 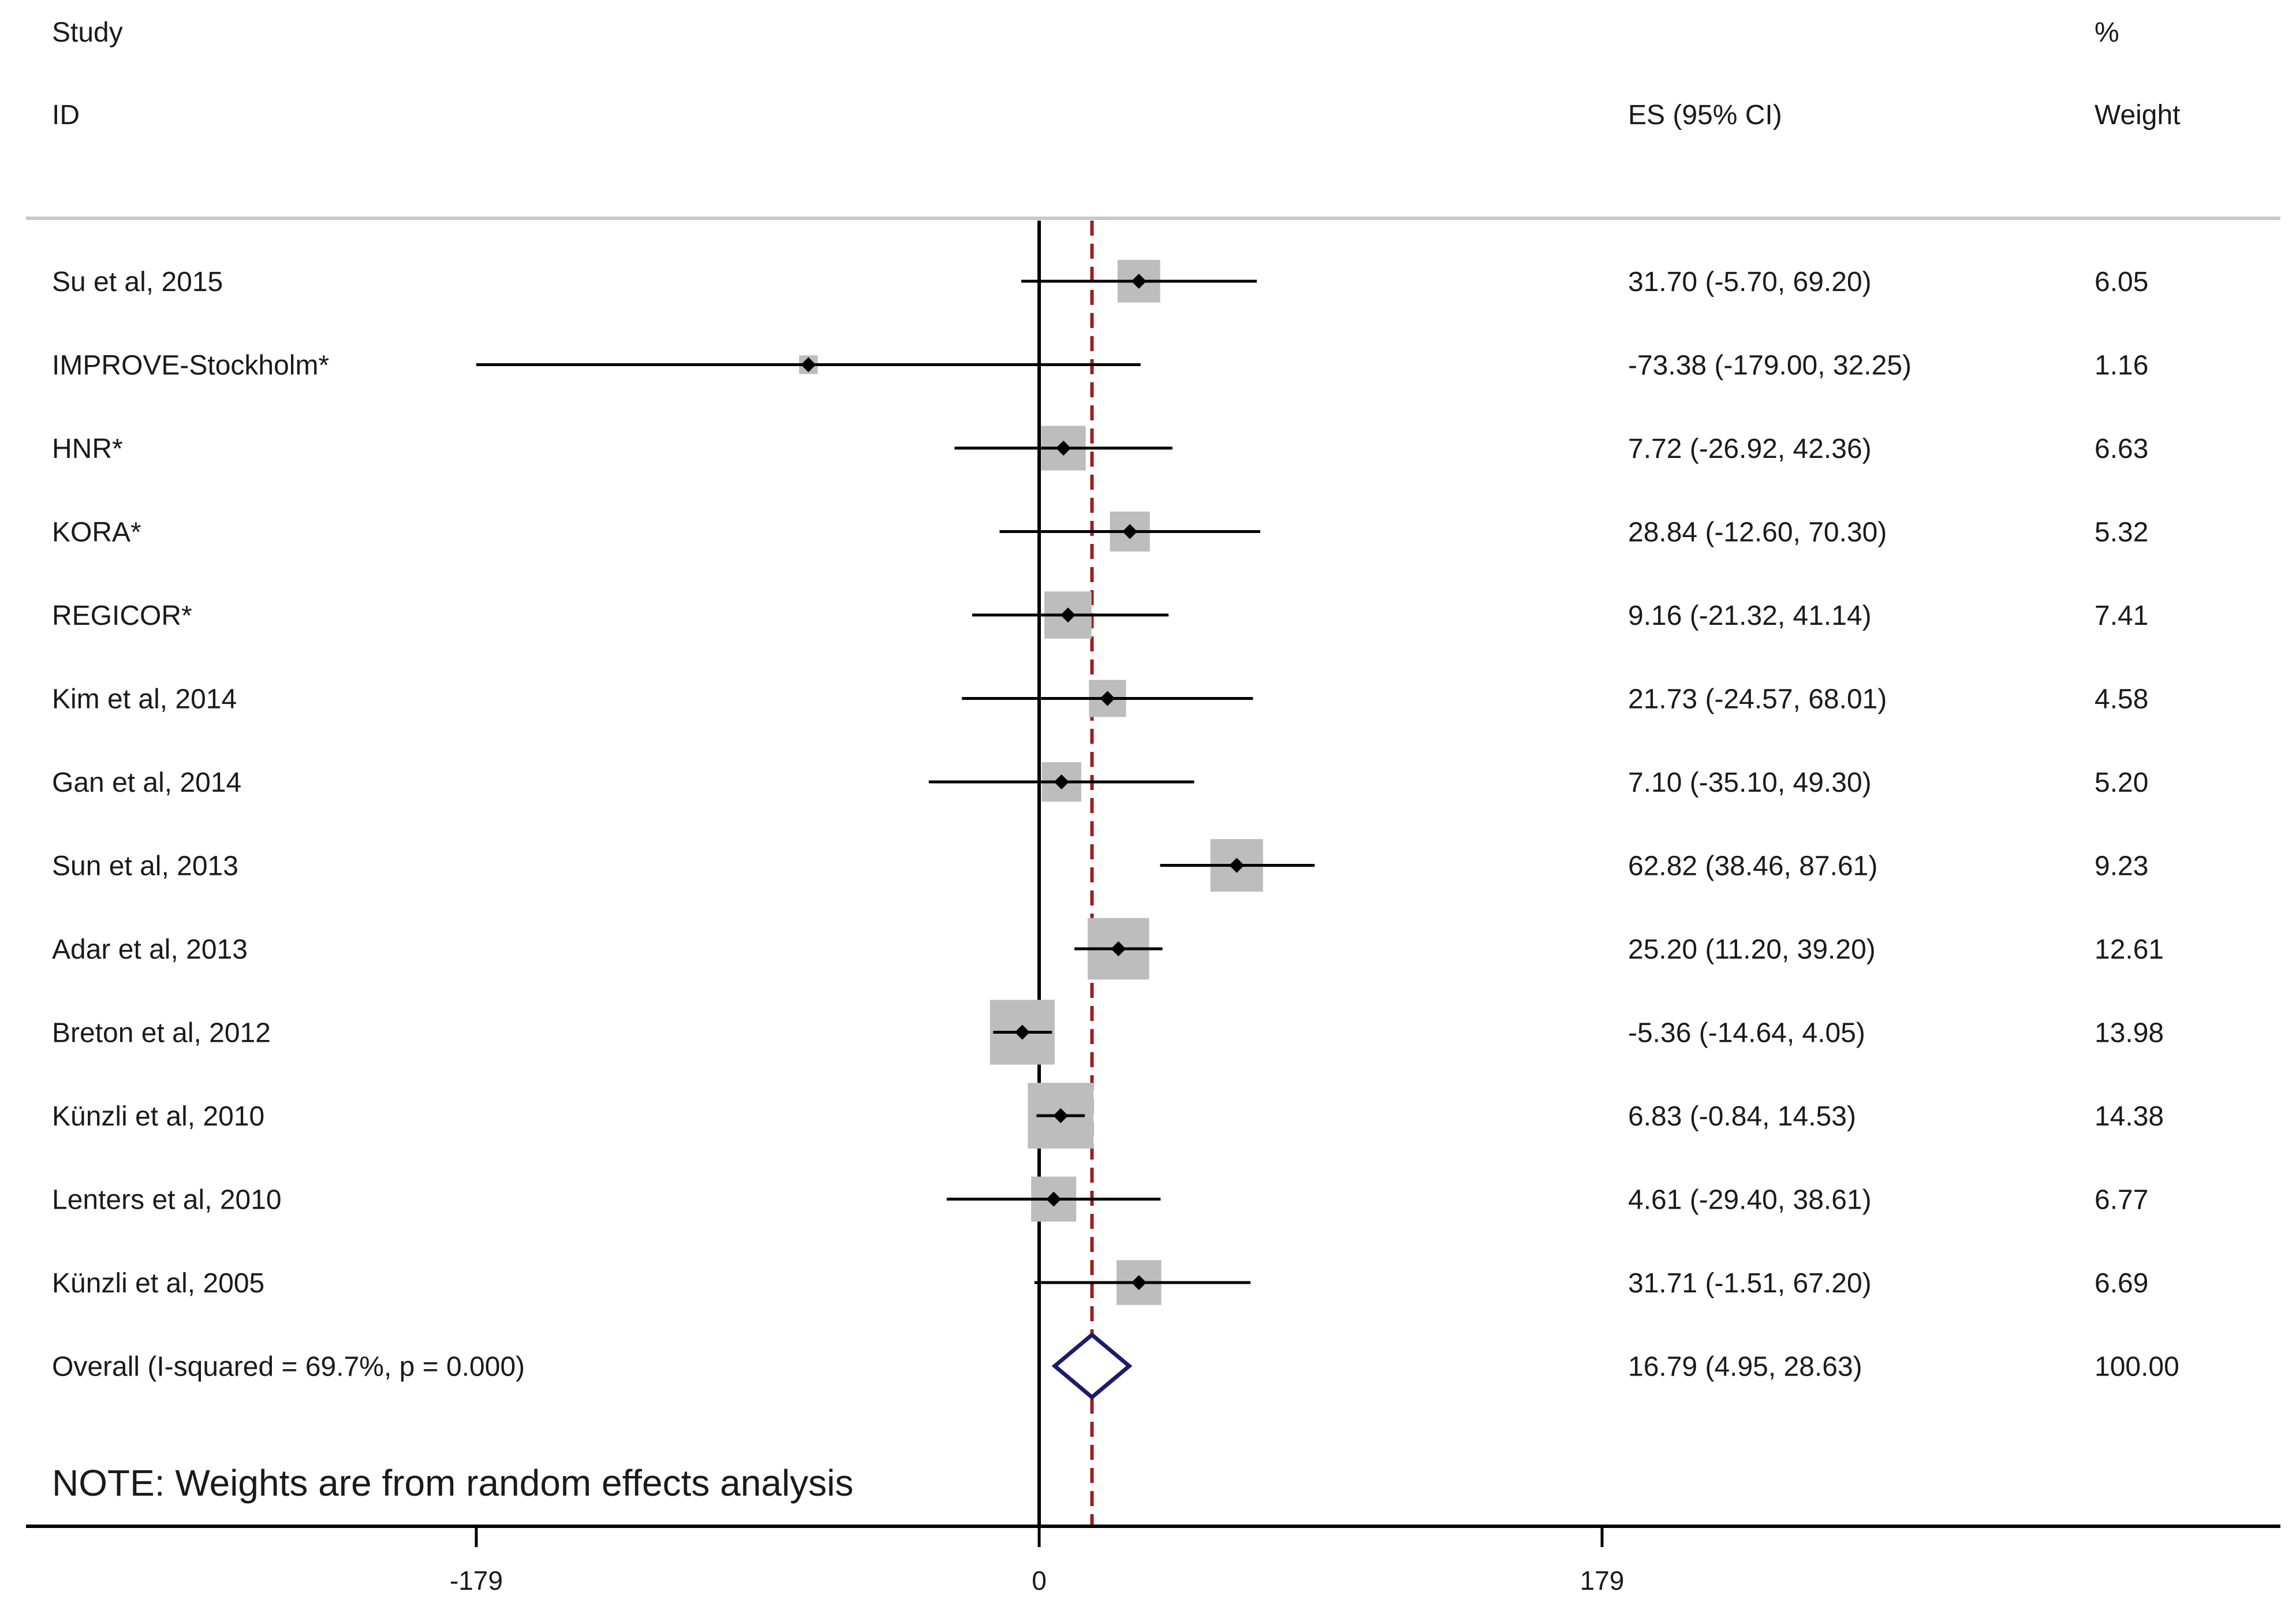 I want to click on x-axis-tick-label: -179, so click(x=476, y=1581).